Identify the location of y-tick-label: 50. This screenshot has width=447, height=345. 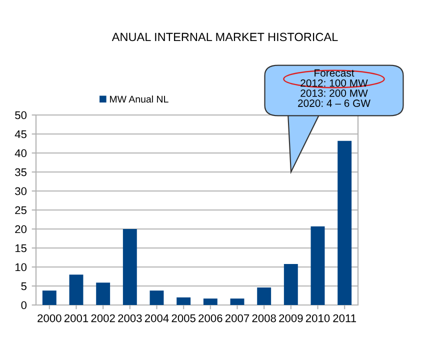
(21, 115).